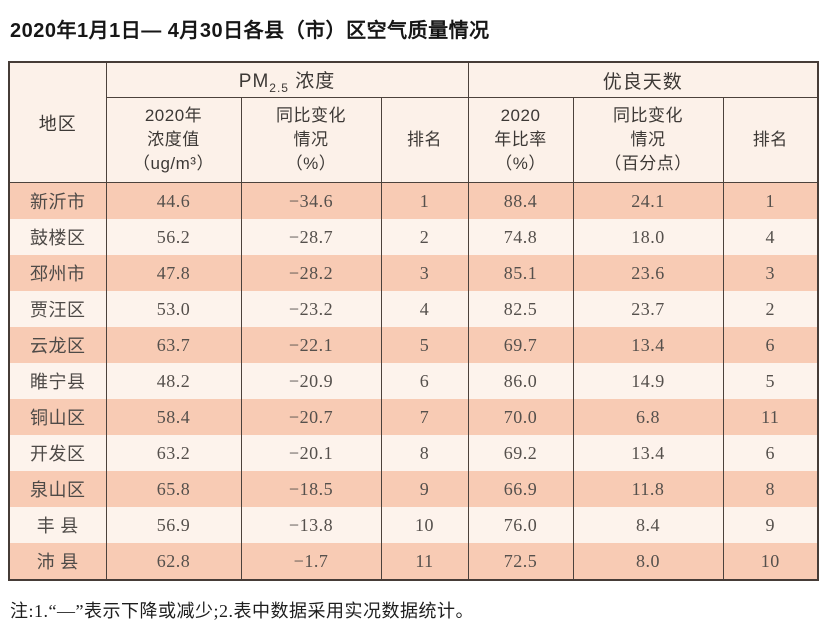 The image size is (825, 620). I want to click on table-row: 丰 县 56.9 −13.8 10 76.0 8.4 9, so click(413, 525).